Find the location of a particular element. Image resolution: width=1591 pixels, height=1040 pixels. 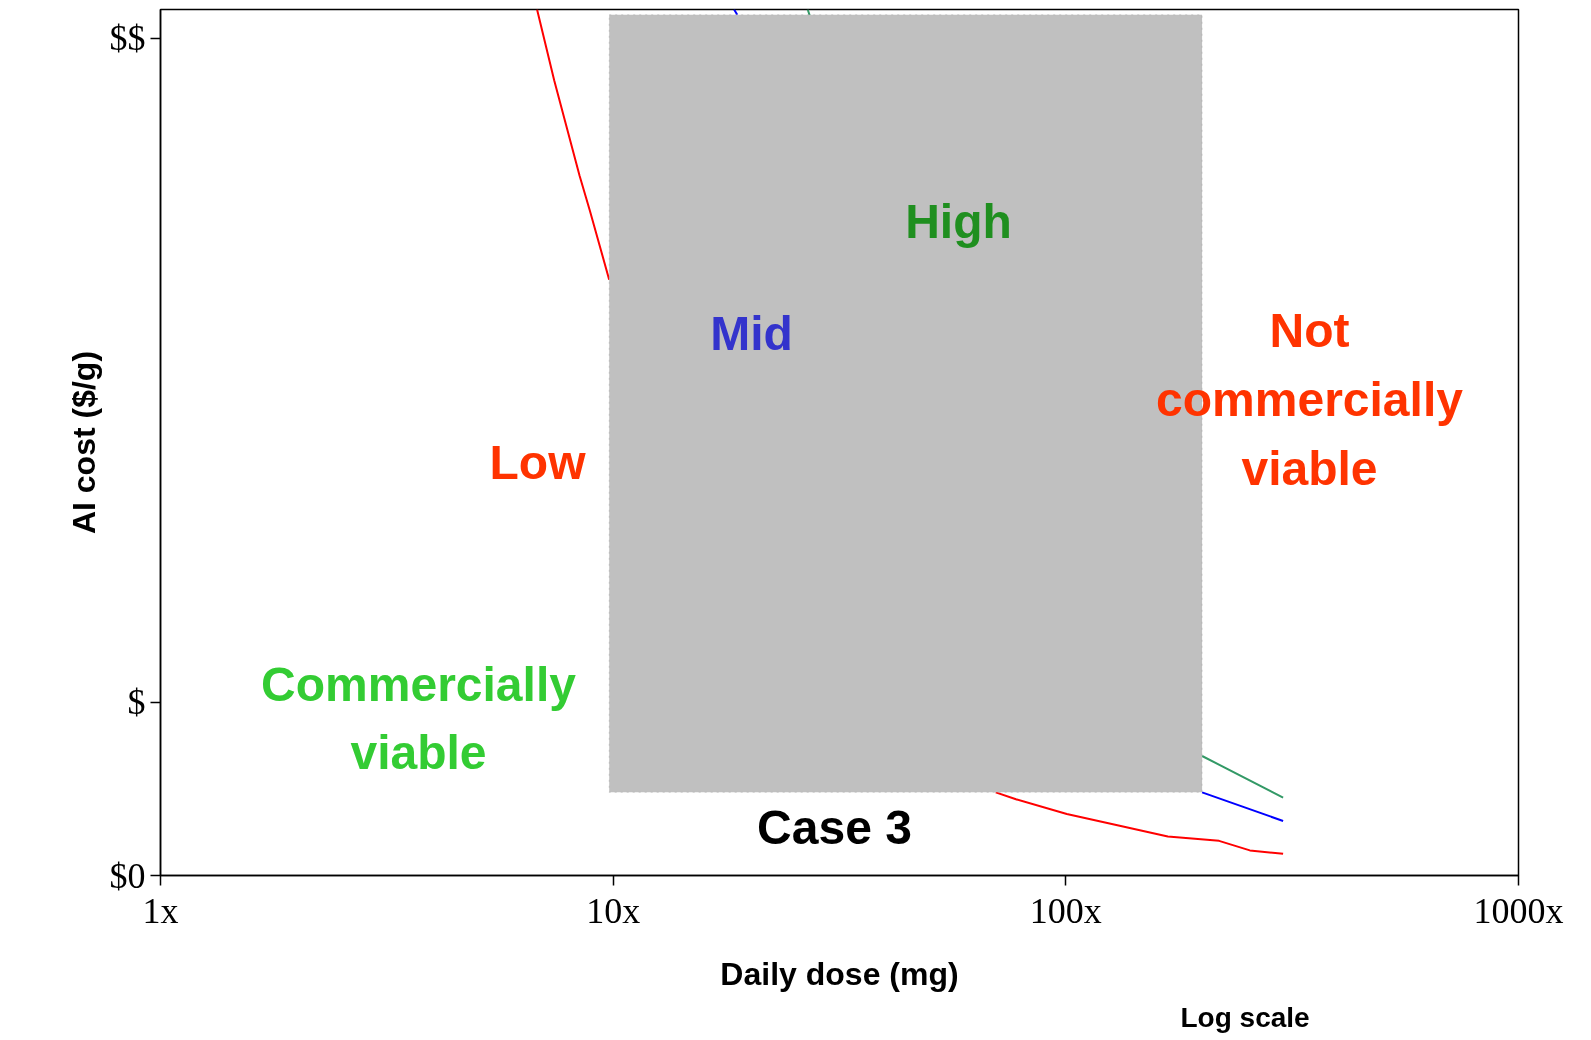

x-axis-title: Daily dose (mg) is located at coordinates (839, 973).